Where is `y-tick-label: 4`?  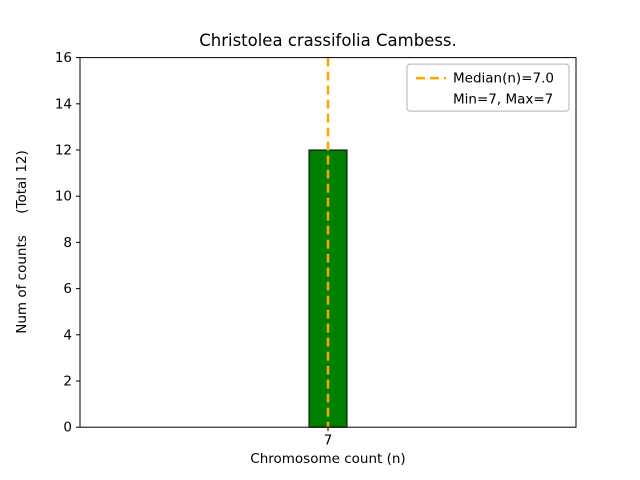
y-tick-label: 4 is located at coordinates (67, 335).